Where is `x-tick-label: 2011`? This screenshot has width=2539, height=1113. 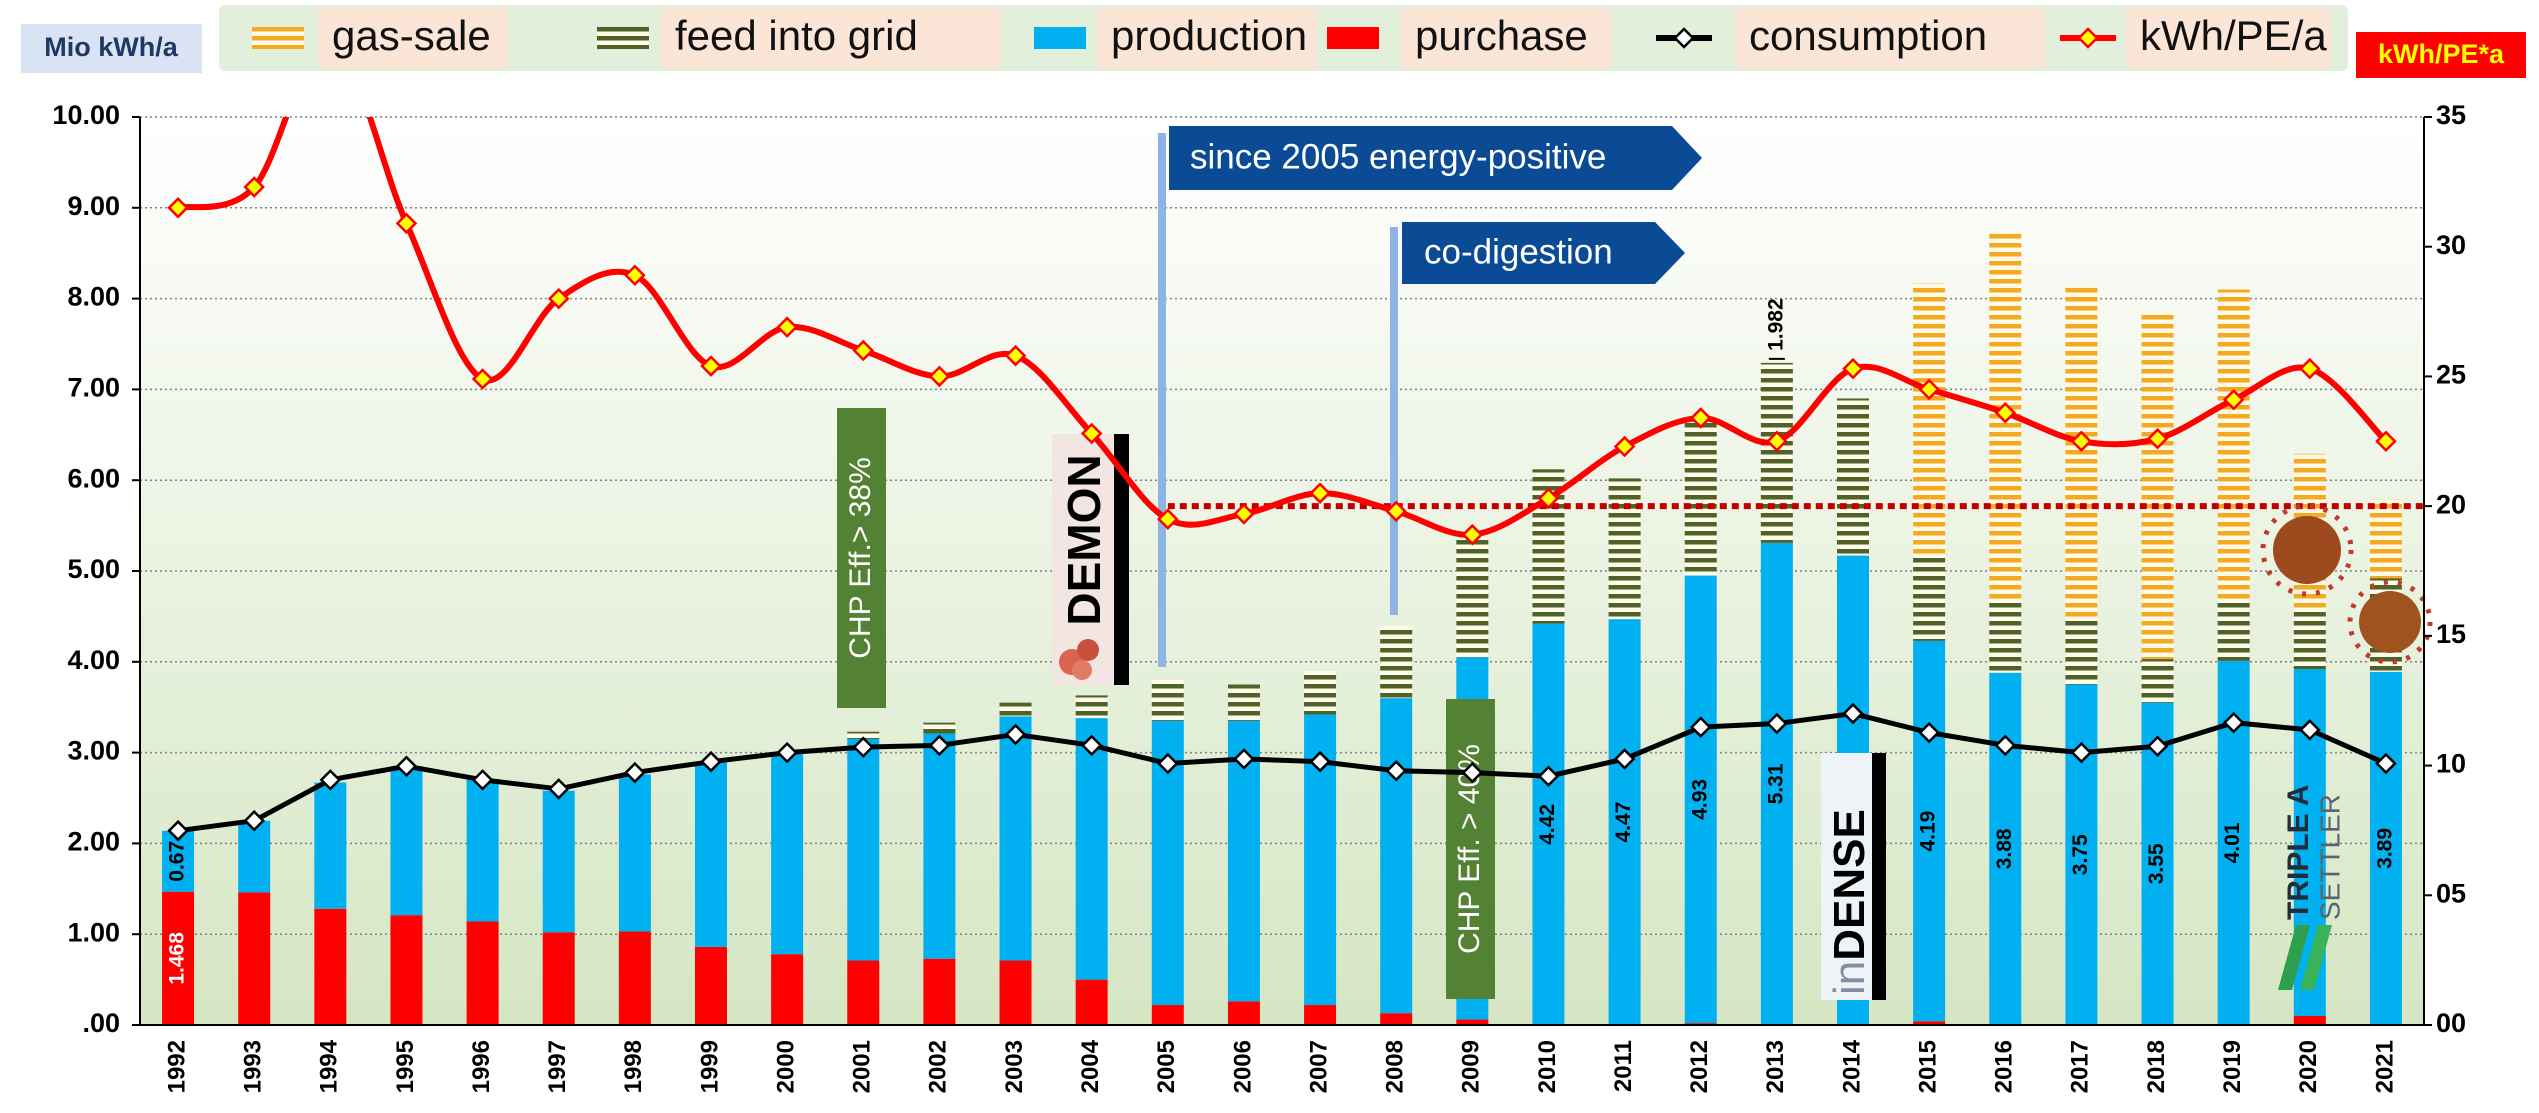
x-tick-label: 2011 is located at coordinates (1623, 1066).